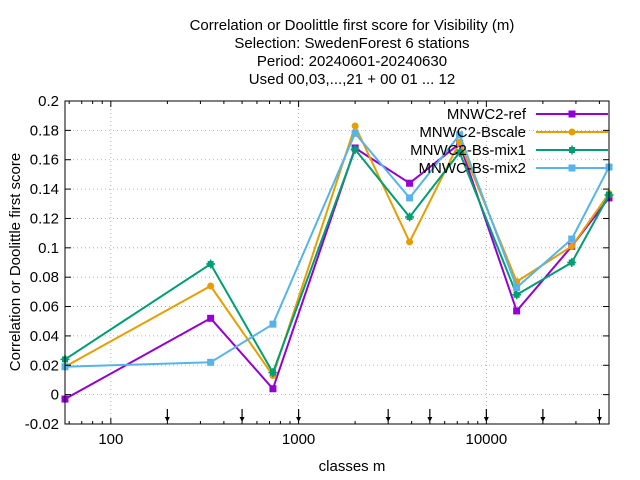  What do you see at coordinates (352, 466) in the screenshot?
I see `x-axis-label: classes m` at bounding box center [352, 466].